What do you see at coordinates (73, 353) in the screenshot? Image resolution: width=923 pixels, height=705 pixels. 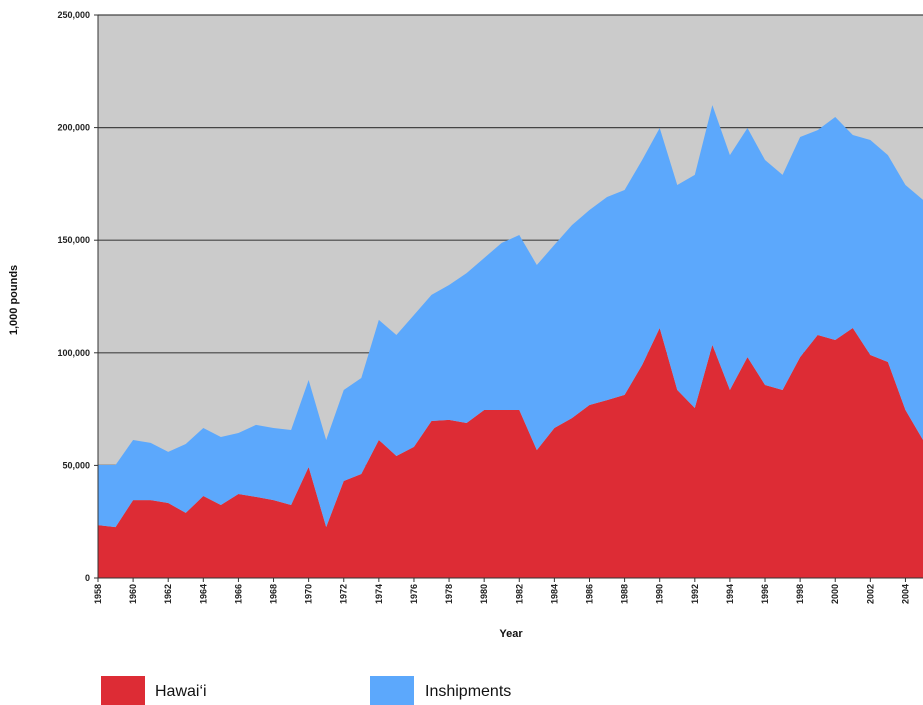 I see `y-tick-label: 100,000` at bounding box center [73, 353].